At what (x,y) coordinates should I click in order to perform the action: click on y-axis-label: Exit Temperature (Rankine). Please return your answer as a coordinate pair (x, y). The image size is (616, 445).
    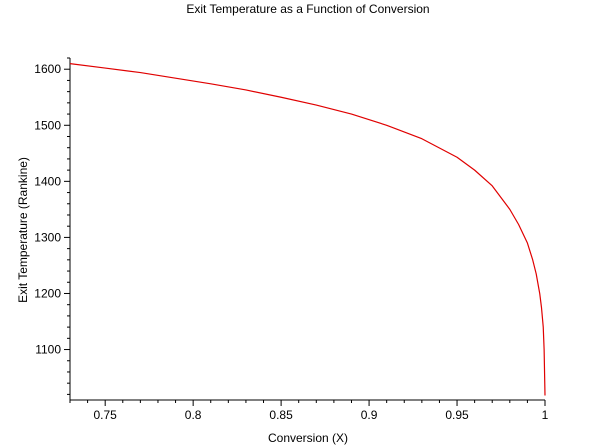
    Looking at the image, I should click on (23, 230).